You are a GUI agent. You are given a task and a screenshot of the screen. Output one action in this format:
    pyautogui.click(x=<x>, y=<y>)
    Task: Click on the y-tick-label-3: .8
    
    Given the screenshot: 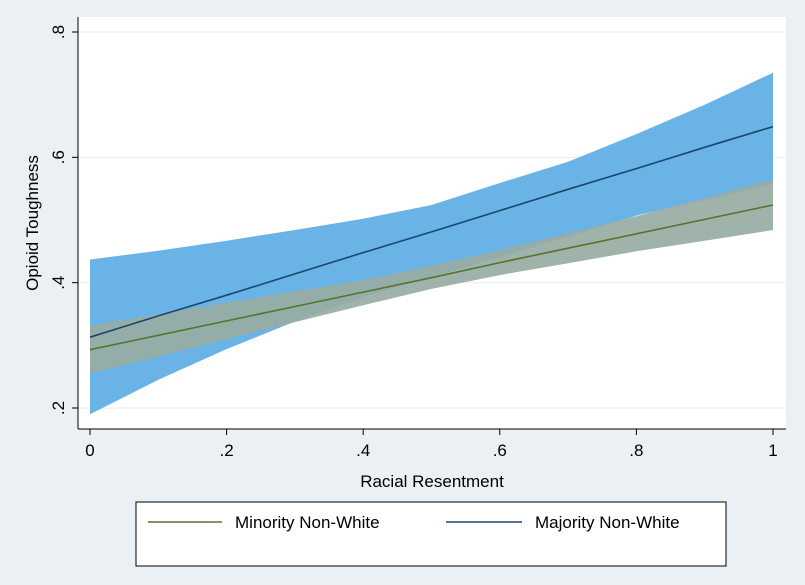 What is the action you would take?
    pyautogui.click(x=58, y=32)
    